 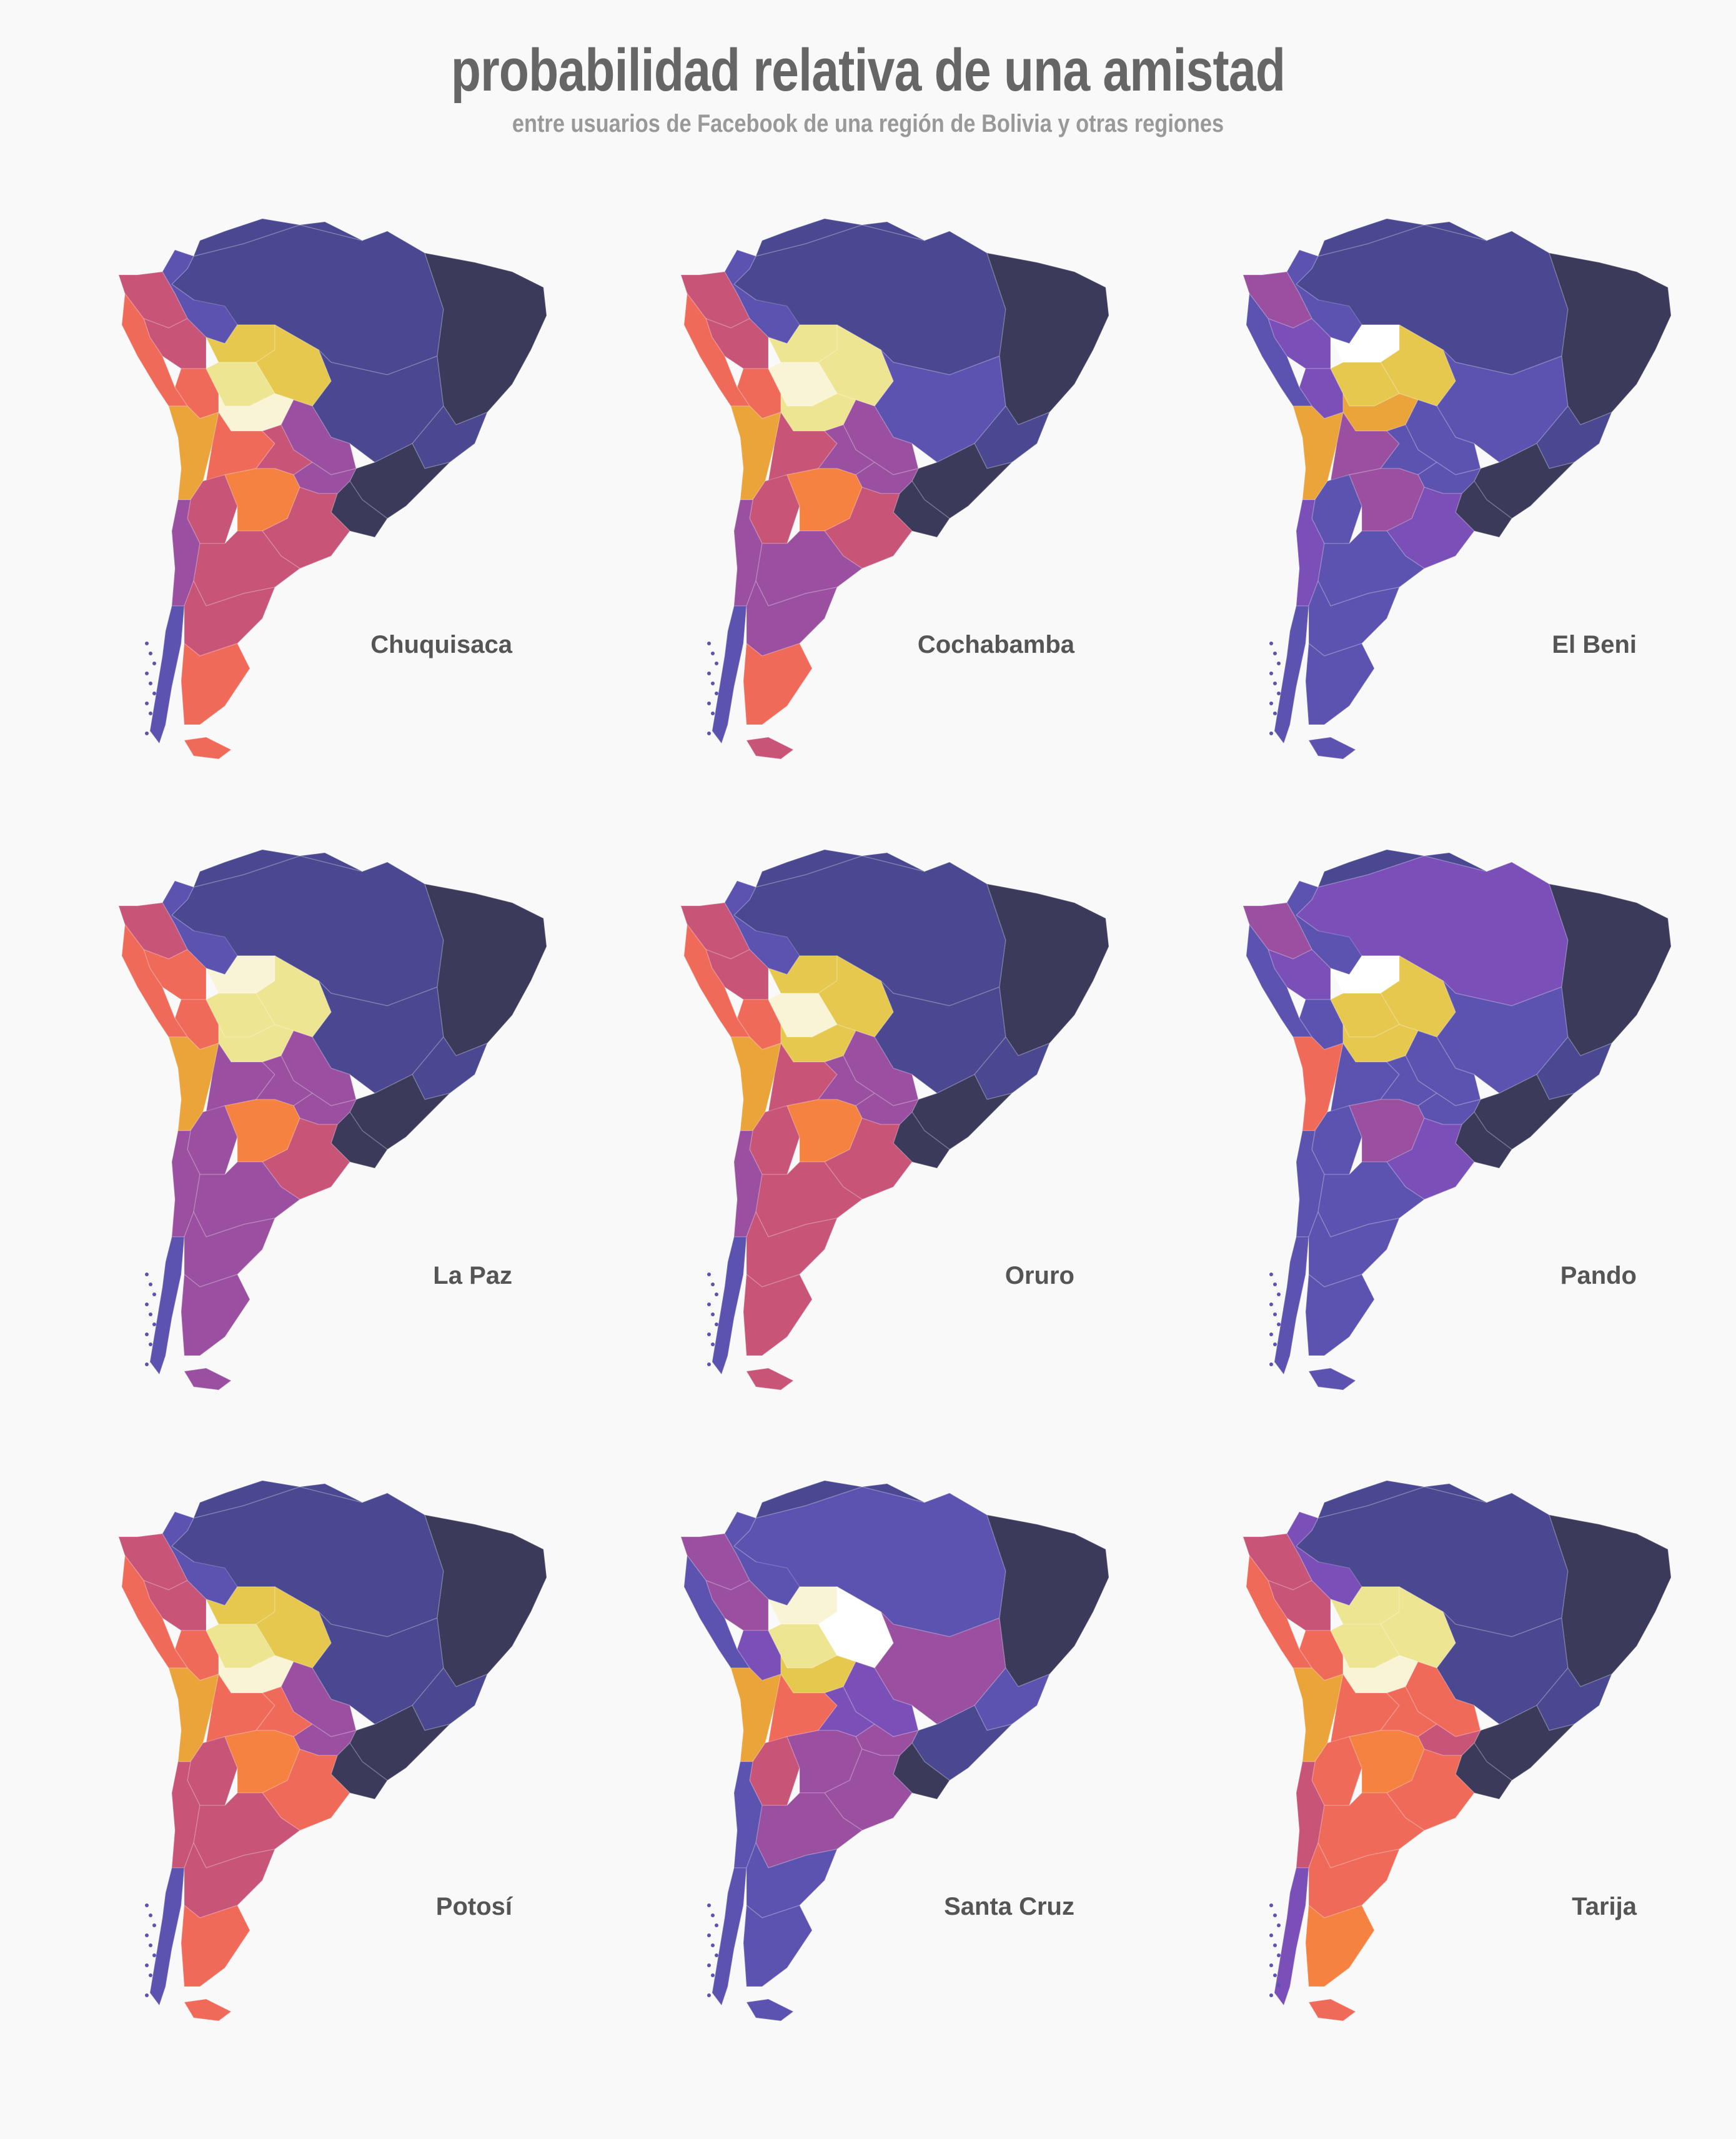 What do you see at coordinates (1417, 487) in the screenshot?
I see `map-panel: El Beni` at bounding box center [1417, 487].